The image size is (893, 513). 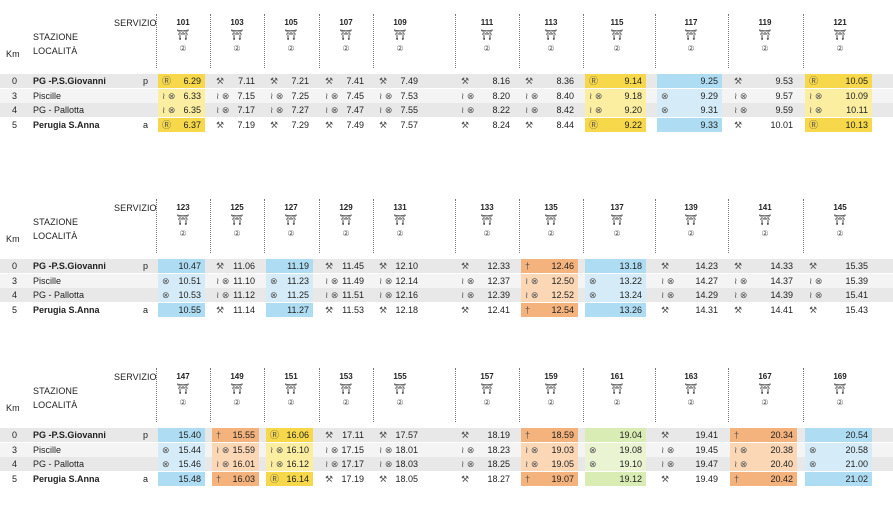 What do you see at coordinates (549, 435) in the screenshot?
I see `time-cell: † 18.59` at bounding box center [549, 435].